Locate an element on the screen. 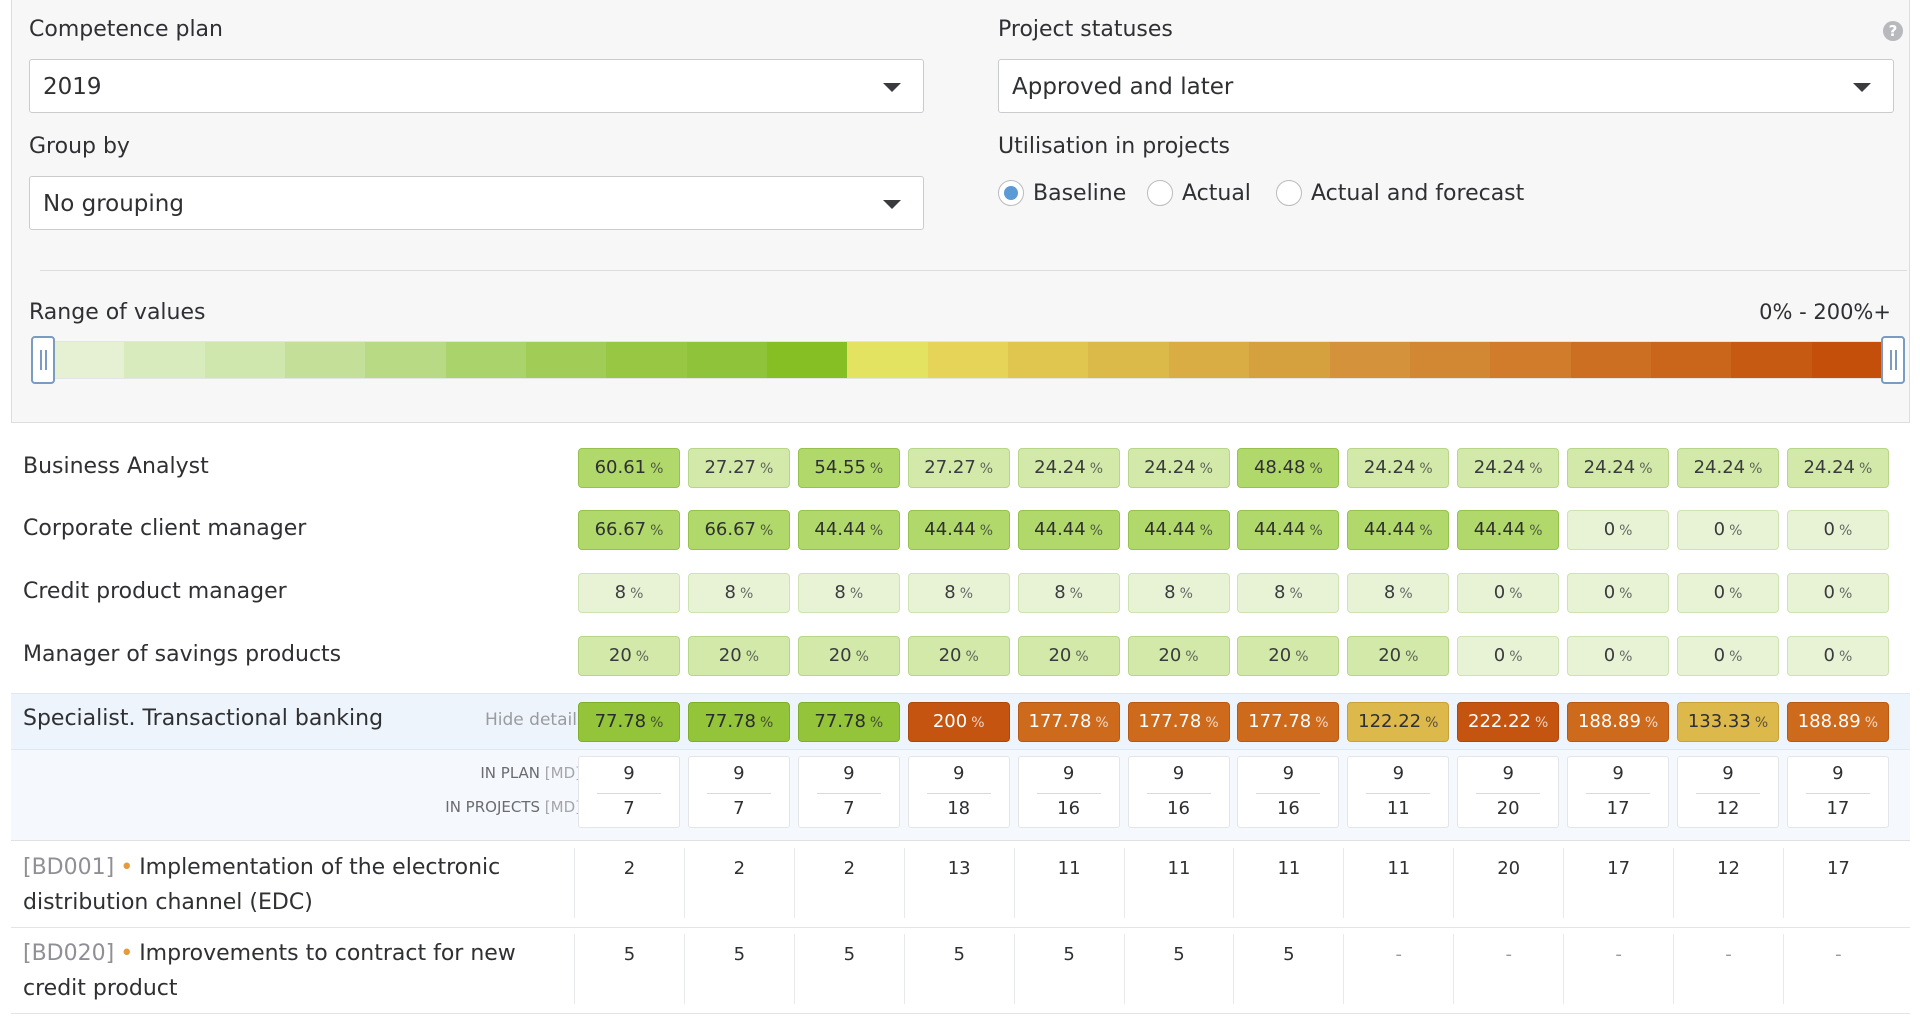 Image resolution: width=1920 pixels, height=1022 pixels. utilisation-value: 188.89 is located at coordinates (1829, 721).